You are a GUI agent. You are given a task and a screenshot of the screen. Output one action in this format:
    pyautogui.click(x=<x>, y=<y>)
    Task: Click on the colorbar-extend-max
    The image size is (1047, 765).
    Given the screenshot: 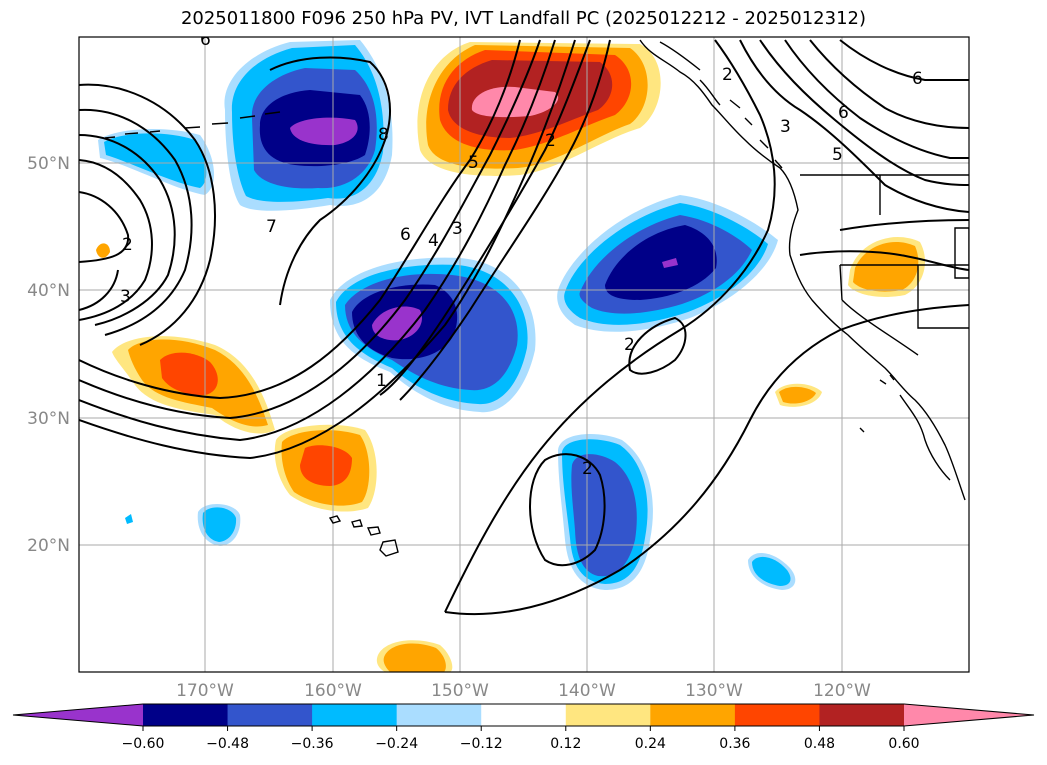 What is the action you would take?
    pyautogui.click(x=969, y=715)
    